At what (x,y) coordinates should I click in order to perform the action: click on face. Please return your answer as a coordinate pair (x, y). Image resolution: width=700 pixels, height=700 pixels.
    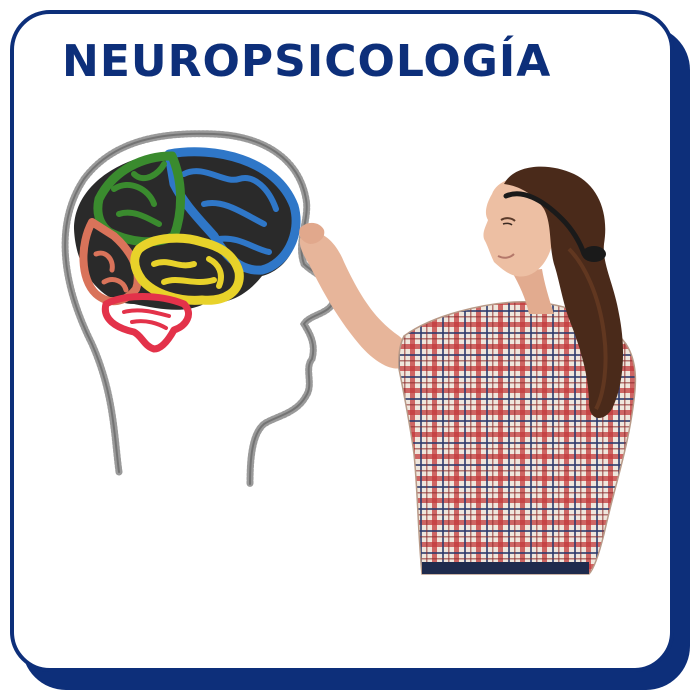
    Looking at the image, I should click on (519, 227).